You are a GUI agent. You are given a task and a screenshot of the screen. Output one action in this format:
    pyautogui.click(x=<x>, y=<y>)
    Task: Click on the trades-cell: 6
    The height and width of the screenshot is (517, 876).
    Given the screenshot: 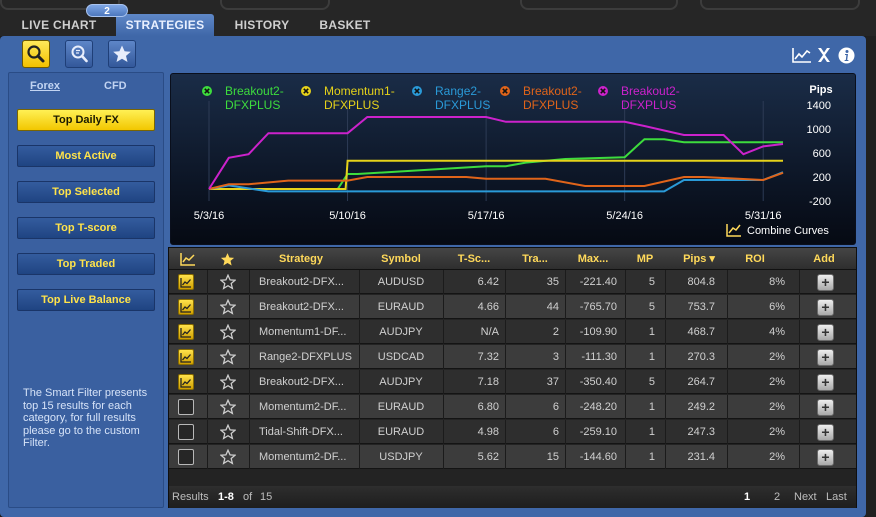 What is the action you would take?
    pyautogui.click(x=555, y=432)
    